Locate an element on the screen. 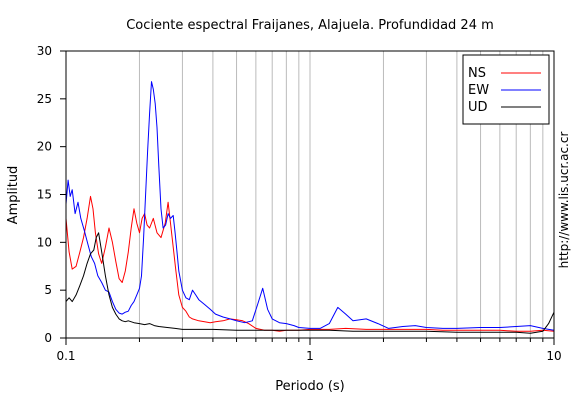  y-tick-label: 20 is located at coordinates (44, 147).